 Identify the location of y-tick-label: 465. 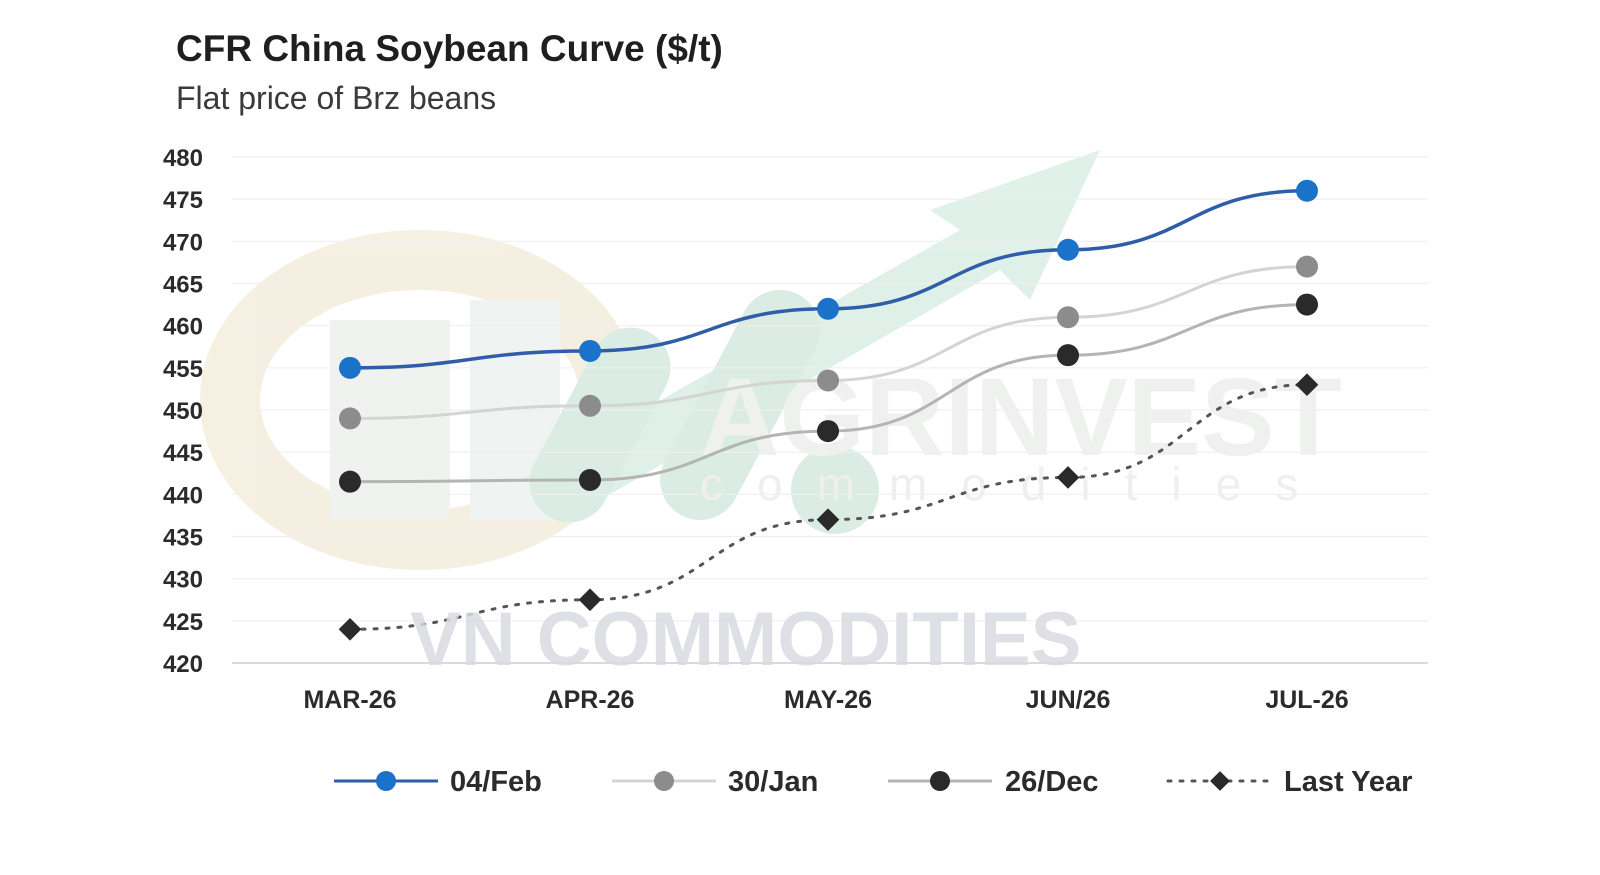
(183, 285).